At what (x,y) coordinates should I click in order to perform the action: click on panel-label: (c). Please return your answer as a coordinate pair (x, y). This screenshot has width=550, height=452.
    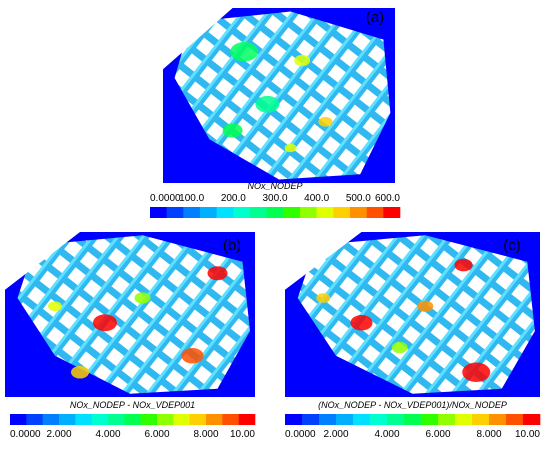
    Looking at the image, I should click on (512, 245).